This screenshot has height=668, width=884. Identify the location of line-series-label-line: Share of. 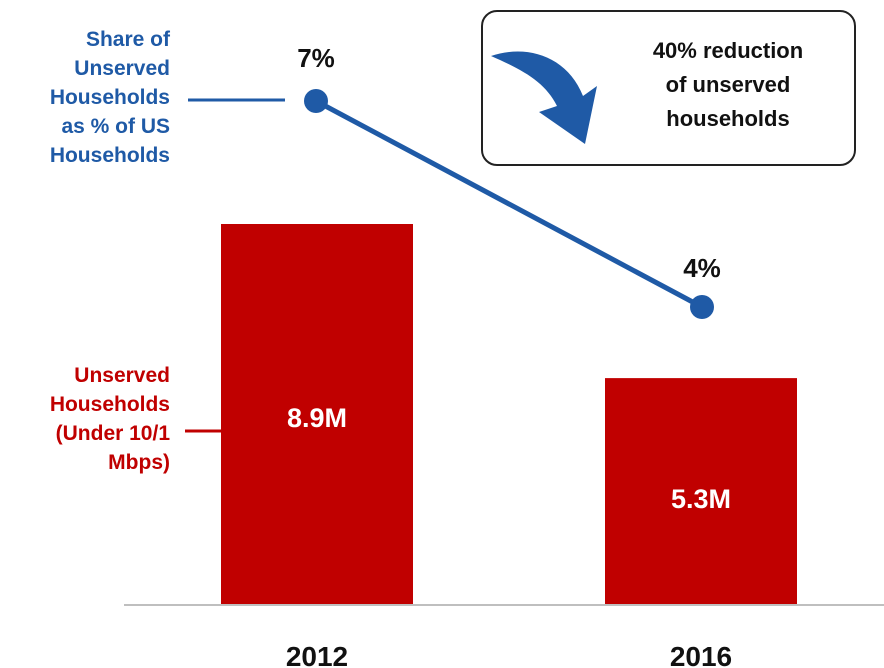
(127, 39).